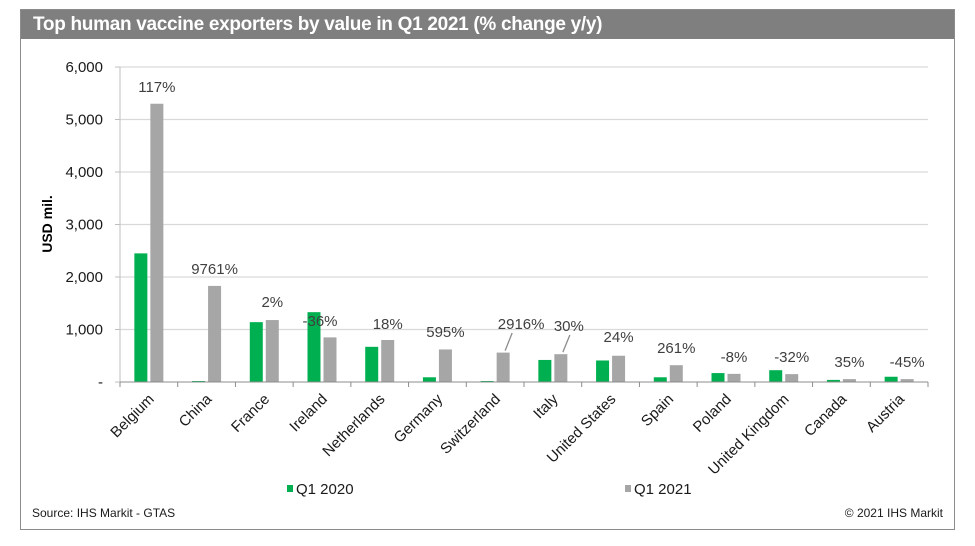 Image resolution: width=975 pixels, height=546 pixels. What do you see at coordinates (47, 224) in the screenshot?
I see `y-axis-label: USD mil.` at bounding box center [47, 224].